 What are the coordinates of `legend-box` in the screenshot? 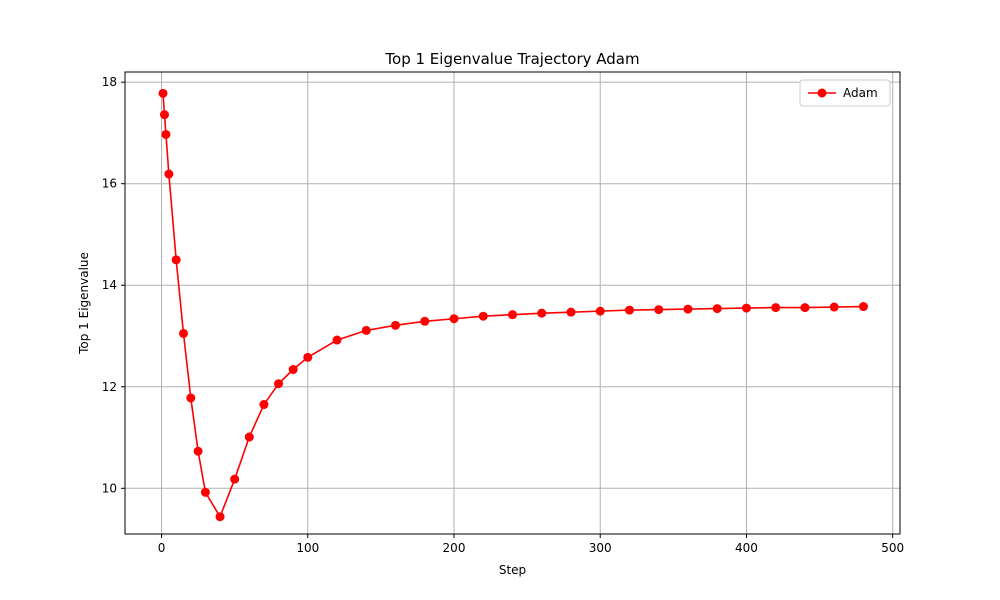 It's located at (845, 93).